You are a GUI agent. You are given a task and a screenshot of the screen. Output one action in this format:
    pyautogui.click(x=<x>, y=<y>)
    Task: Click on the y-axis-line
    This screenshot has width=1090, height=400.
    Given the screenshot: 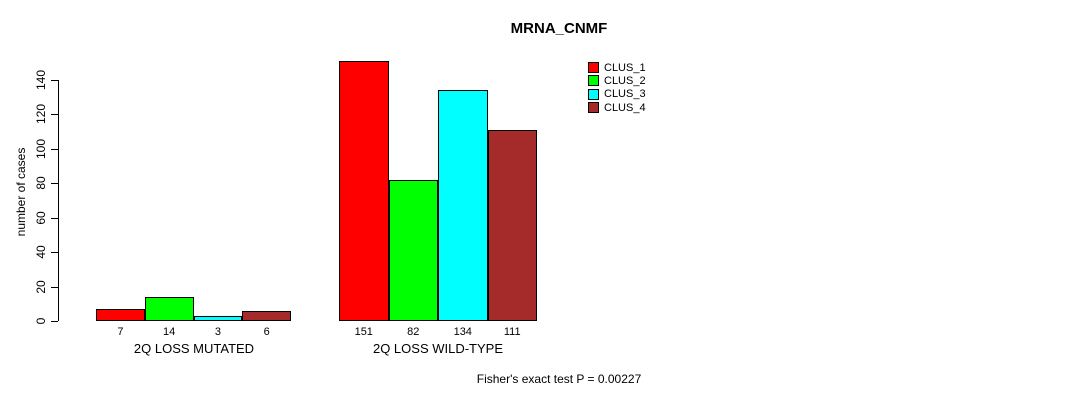 What is the action you would take?
    pyautogui.click(x=58, y=200)
    